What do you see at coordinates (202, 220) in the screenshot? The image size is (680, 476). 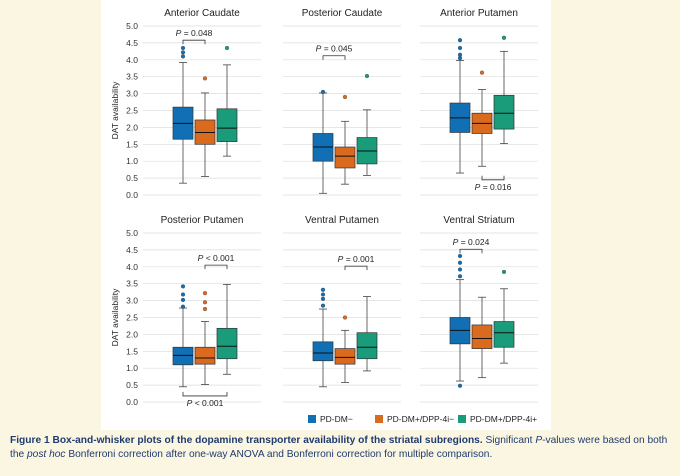 I see `panel-title: Posterior Putamen` at bounding box center [202, 220].